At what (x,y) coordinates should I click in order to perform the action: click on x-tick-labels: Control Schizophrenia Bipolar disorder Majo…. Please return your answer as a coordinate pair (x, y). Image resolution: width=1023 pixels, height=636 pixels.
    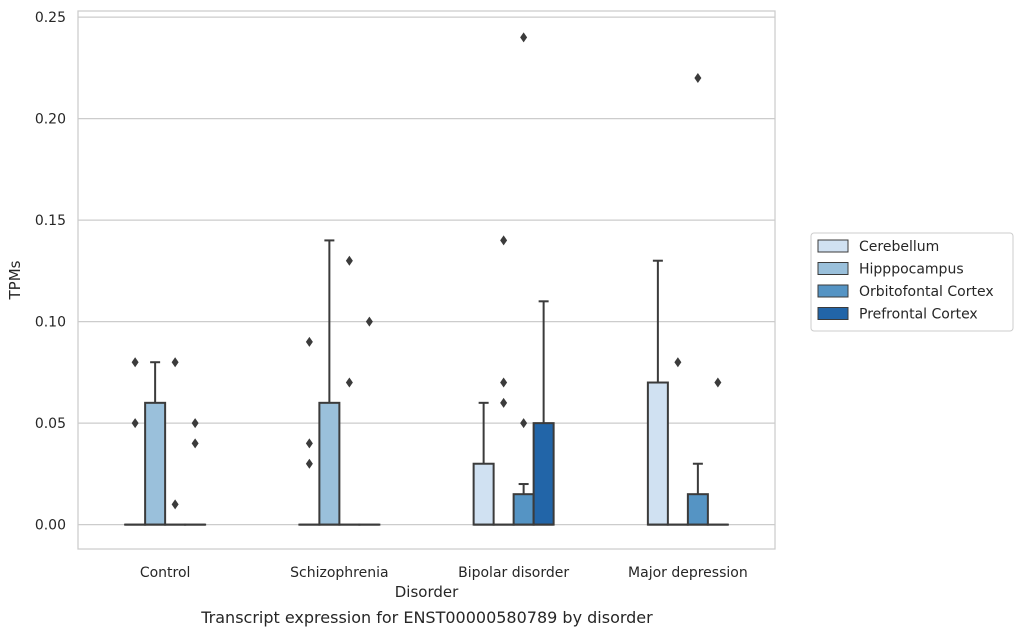
    Looking at the image, I should click on (444, 573).